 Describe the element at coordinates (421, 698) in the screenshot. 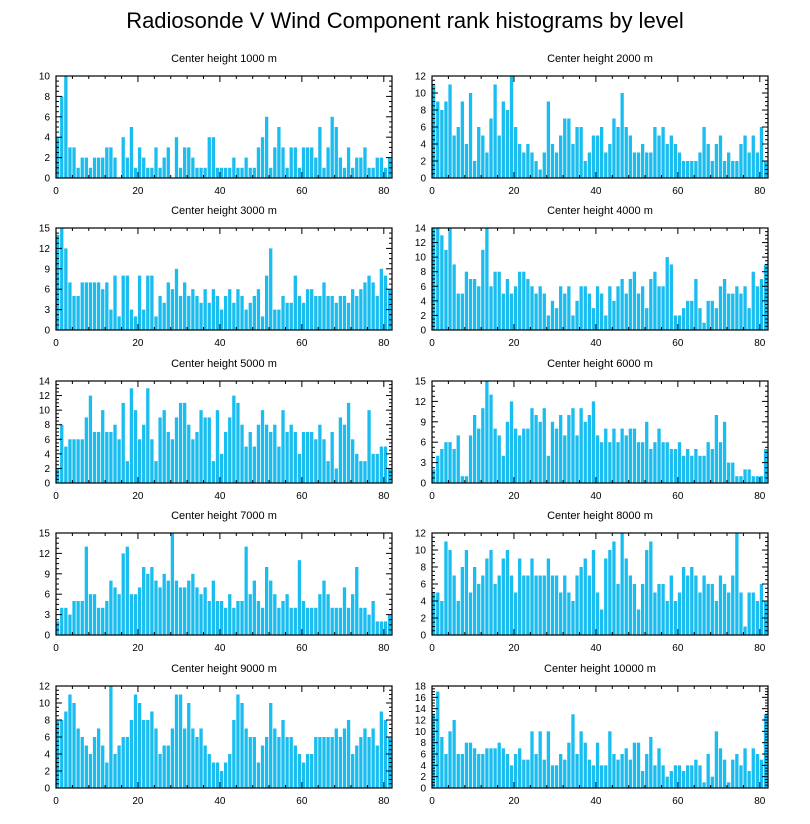

I see `y-tick-label: 16` at that location.